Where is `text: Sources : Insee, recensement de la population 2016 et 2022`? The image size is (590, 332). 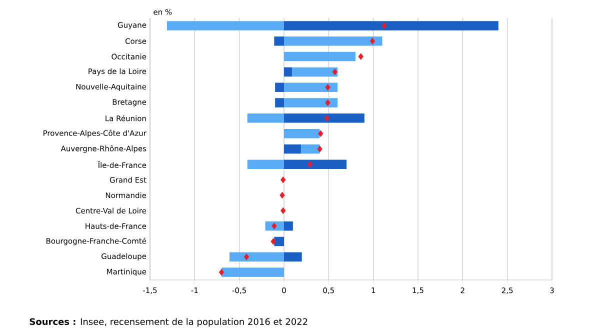 text: Sources : Insee, recensement de la population 2016 et 2022 is located at coordinates (169, 322).